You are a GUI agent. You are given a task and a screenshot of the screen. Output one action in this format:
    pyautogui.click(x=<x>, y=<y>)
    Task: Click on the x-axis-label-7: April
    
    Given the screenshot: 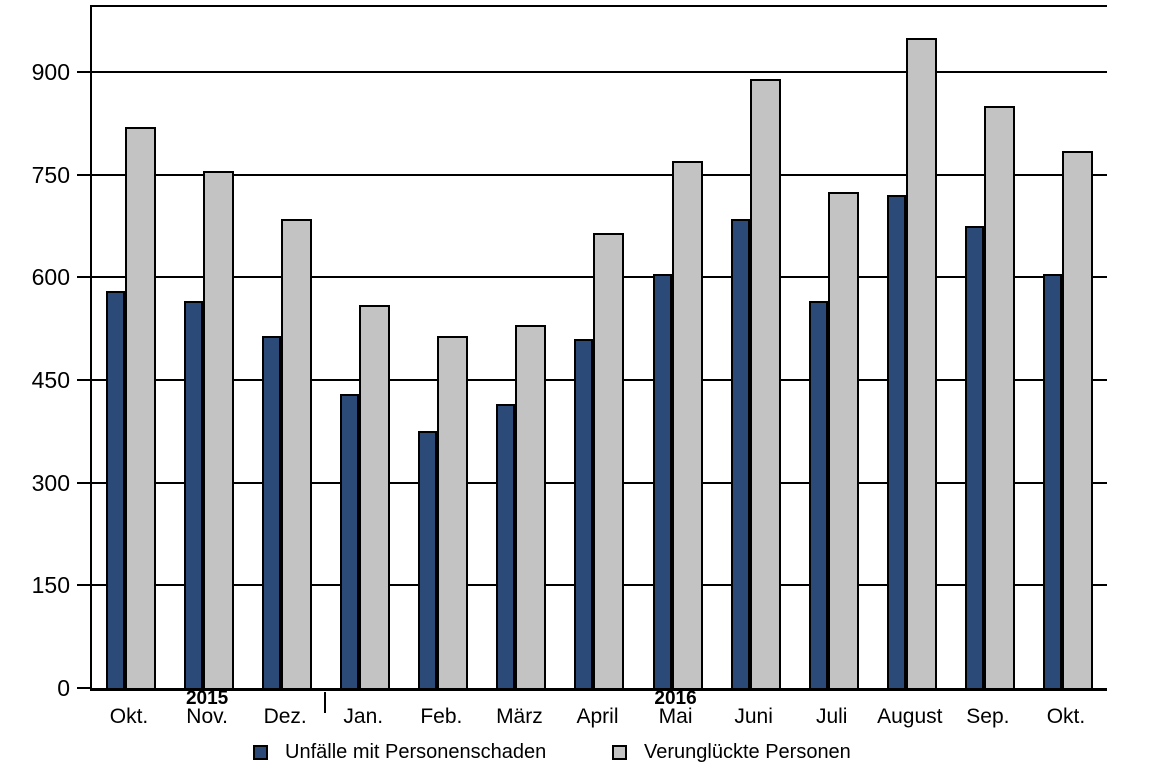 What is the action you would take?
    pyautogui.click(x=597, y=716)
    